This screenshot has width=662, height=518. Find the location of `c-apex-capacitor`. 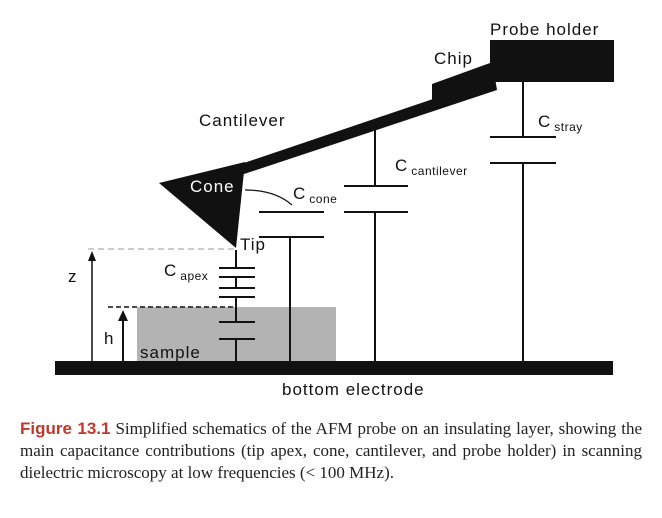

c-apex-capacitor is located at coordinates (237, 305).